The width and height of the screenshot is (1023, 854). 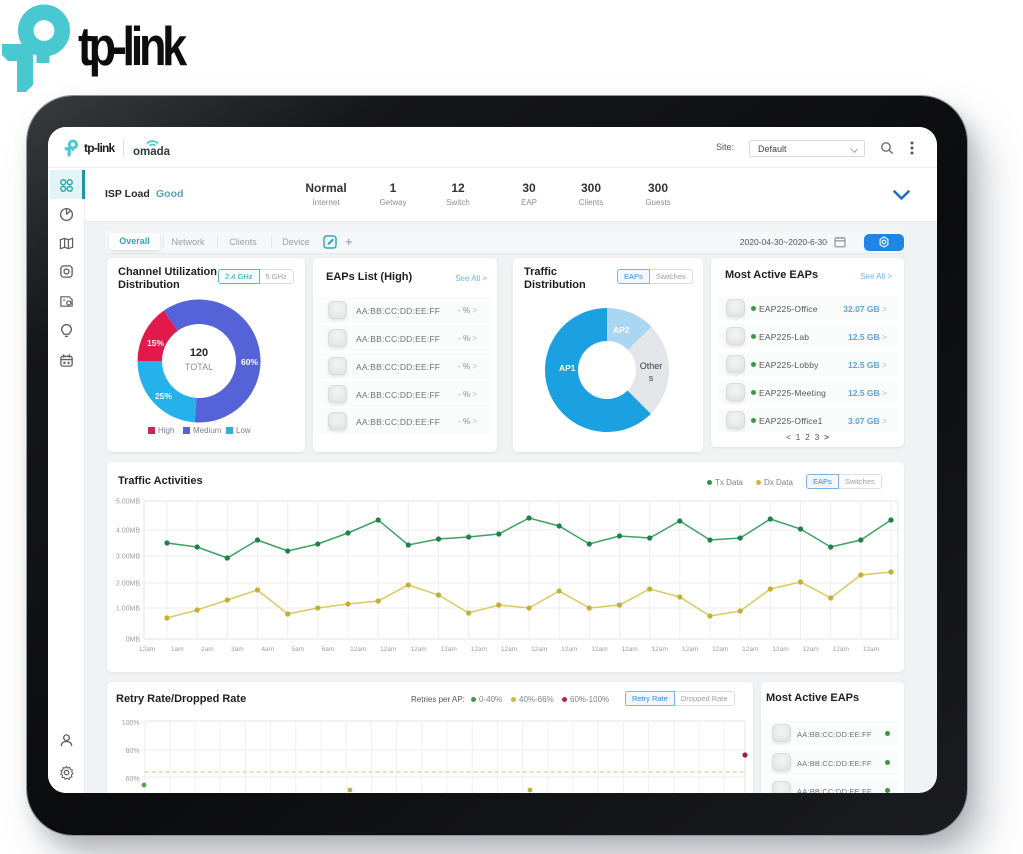 I want to click on svg-text: 5.00MB, so click(x=128, y=502).